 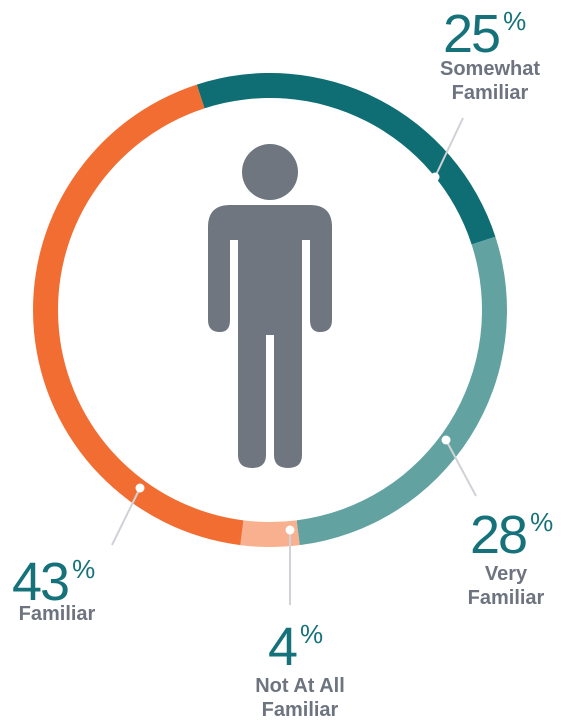 I want to click on value-label: 43%, so click(x=53, y=582).